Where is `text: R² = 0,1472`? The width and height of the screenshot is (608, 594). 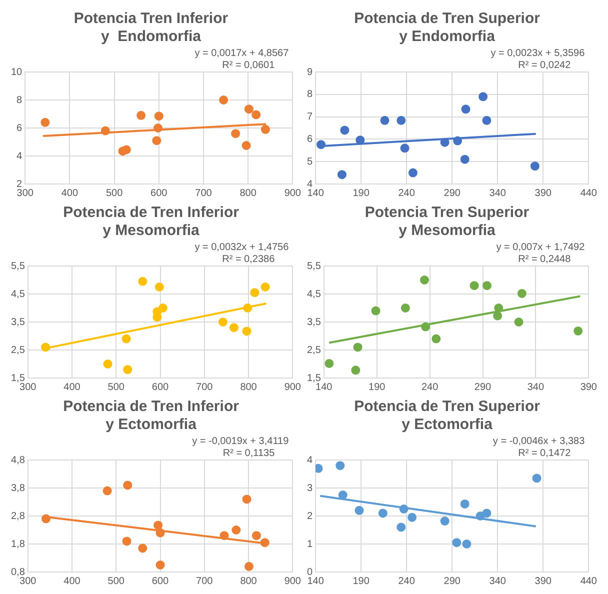
text: R² = 0,1472 is located at coordinates (545, 453).